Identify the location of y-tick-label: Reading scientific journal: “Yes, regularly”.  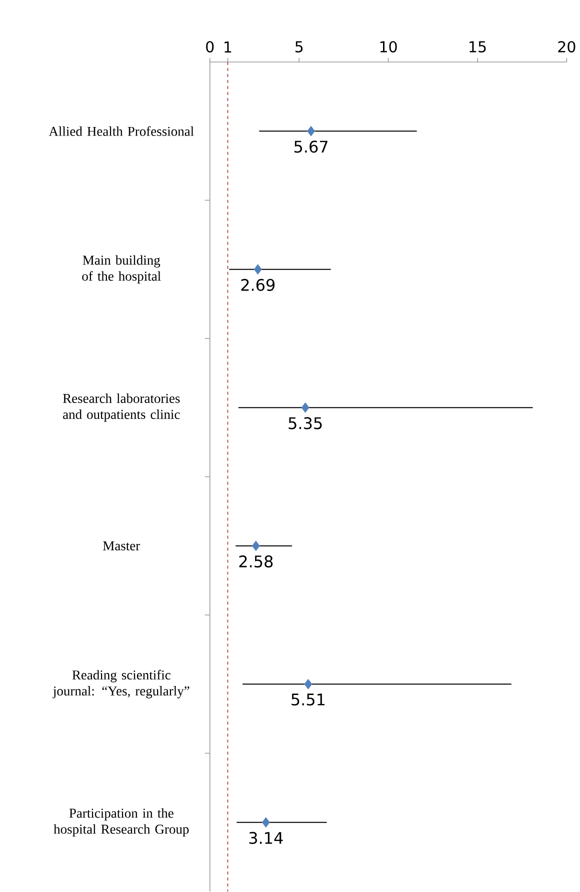
(121, 684).